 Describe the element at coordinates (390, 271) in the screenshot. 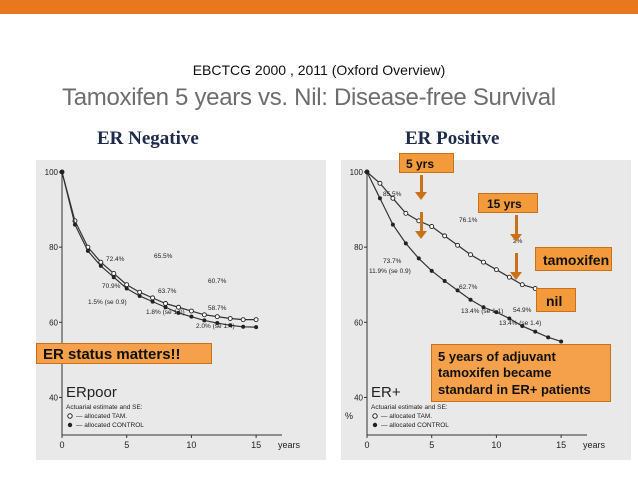

I see `data-label: 11.9% (se 0.9)` at that location.